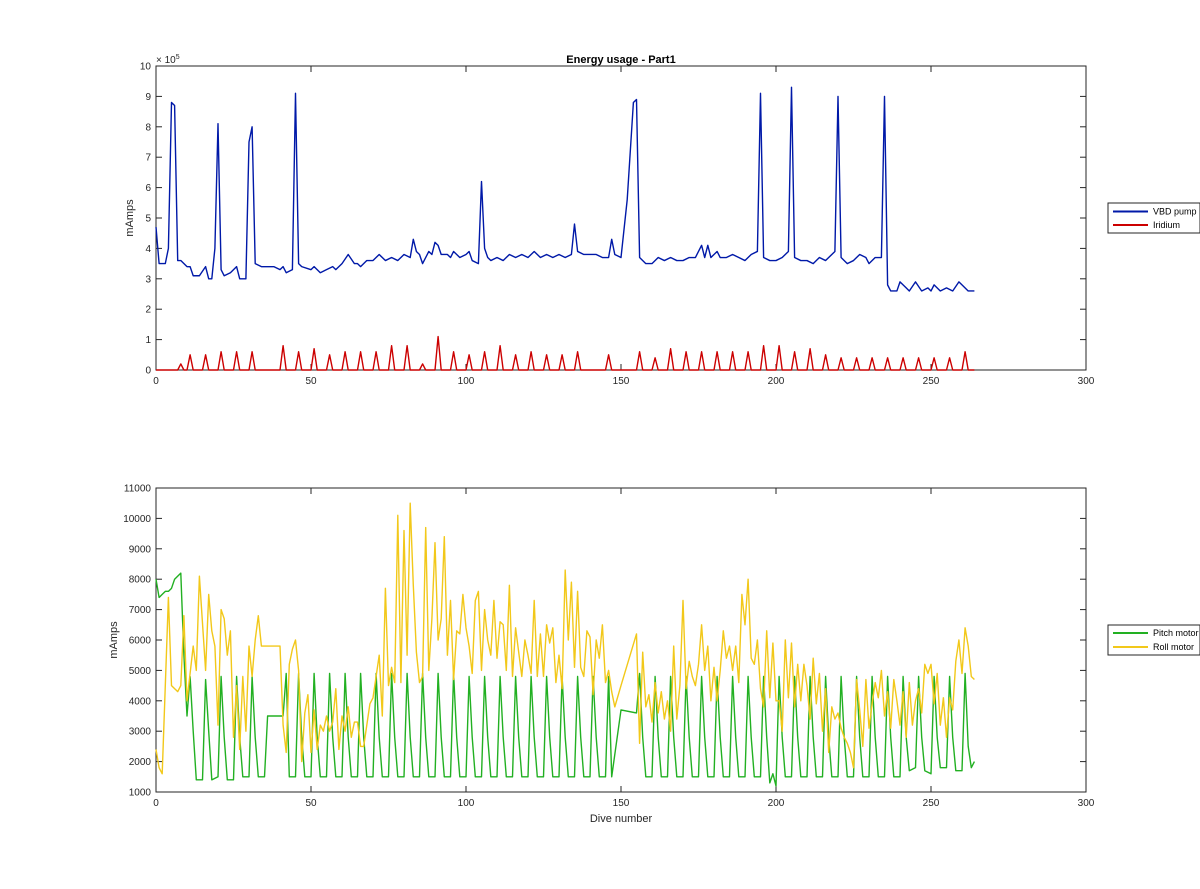 Image resolution: width=1200 pixels, height=889 pixels. What do you see at coordinates (140, 732) in the screenshot?
I see `y-tick-label: 3000` at bounding box center [140, 732].